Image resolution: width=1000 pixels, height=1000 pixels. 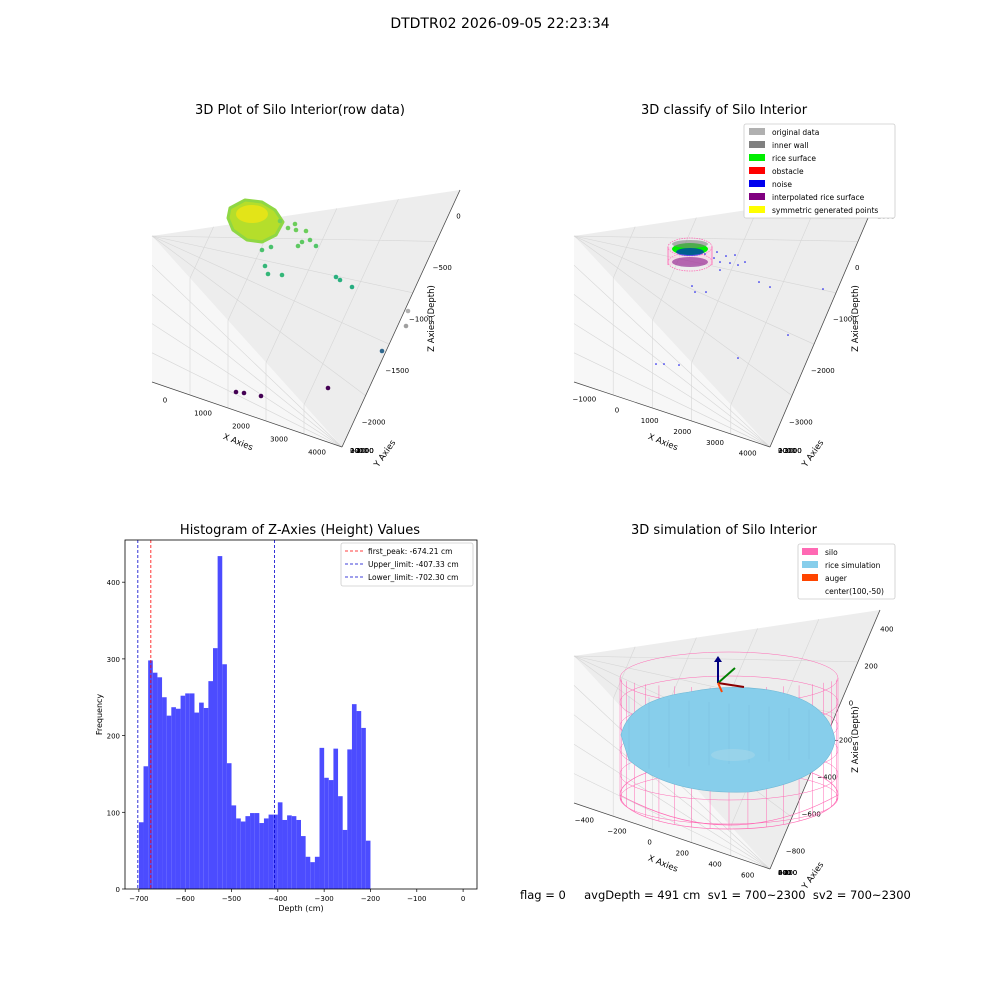 I want to click on plot1-title: 3D Plot of Silo Interior(row data), so click(x=300, y=110).